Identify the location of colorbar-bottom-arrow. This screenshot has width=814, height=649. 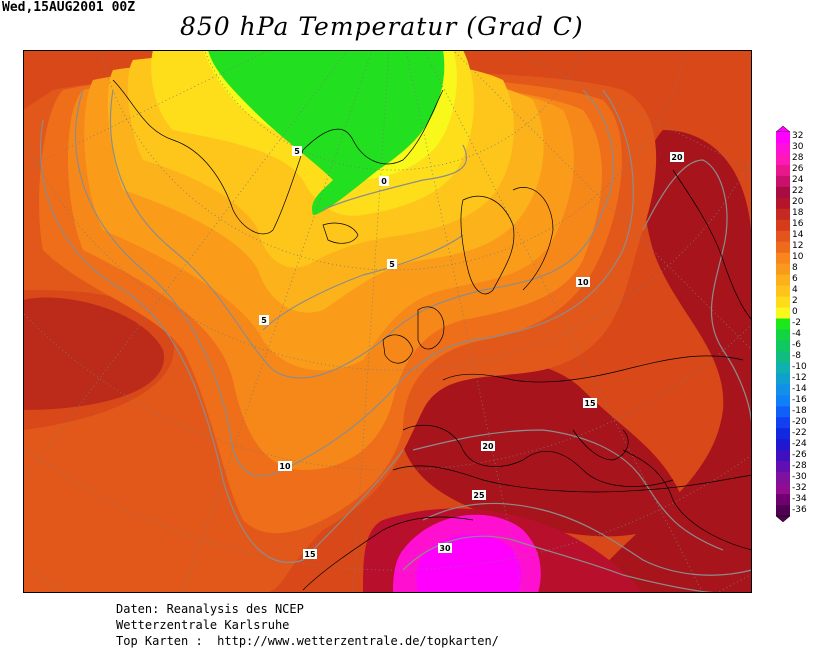
(783, 518).